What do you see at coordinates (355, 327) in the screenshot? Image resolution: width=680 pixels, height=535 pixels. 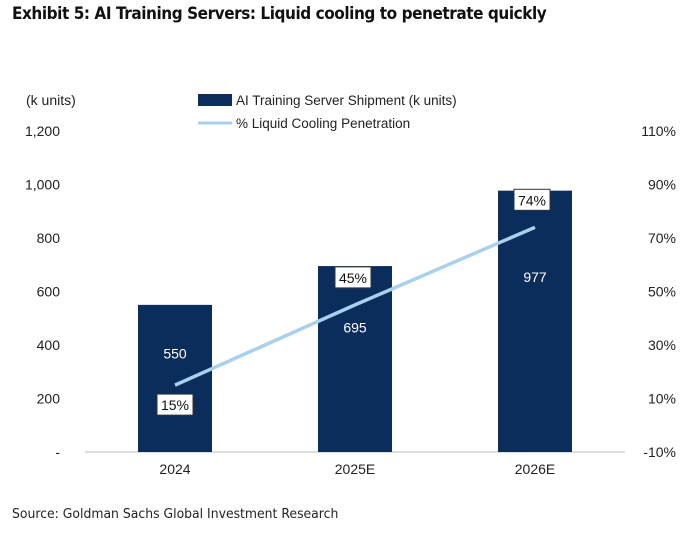 I see `bar-value-label: 695` at bounding box center [355, 327].